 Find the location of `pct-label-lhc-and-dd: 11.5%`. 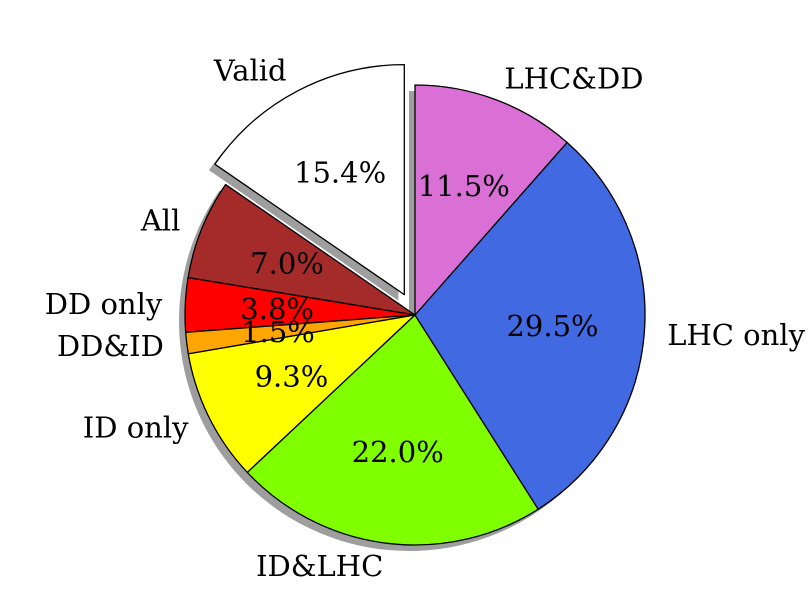

pct-label-lhc-and-dd: 11.5% is located at coordinates (464, 186).